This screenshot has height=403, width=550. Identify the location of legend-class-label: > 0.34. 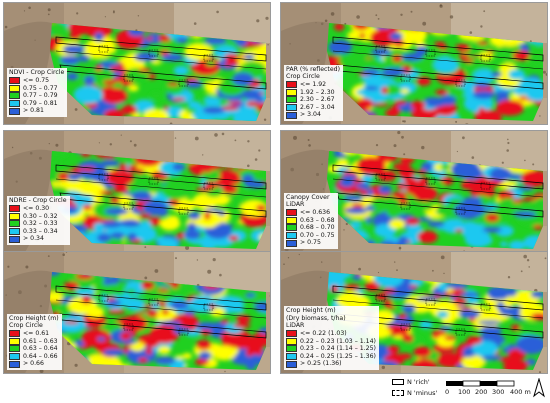
(33, 239).